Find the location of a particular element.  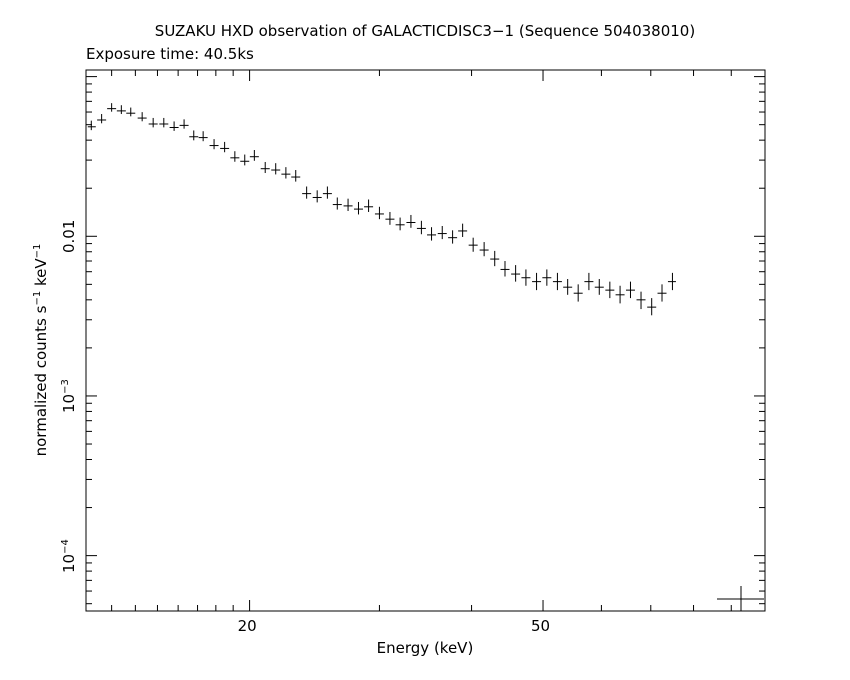

x-axis-label: Energy (keV) is located at coordinates (425, 648).